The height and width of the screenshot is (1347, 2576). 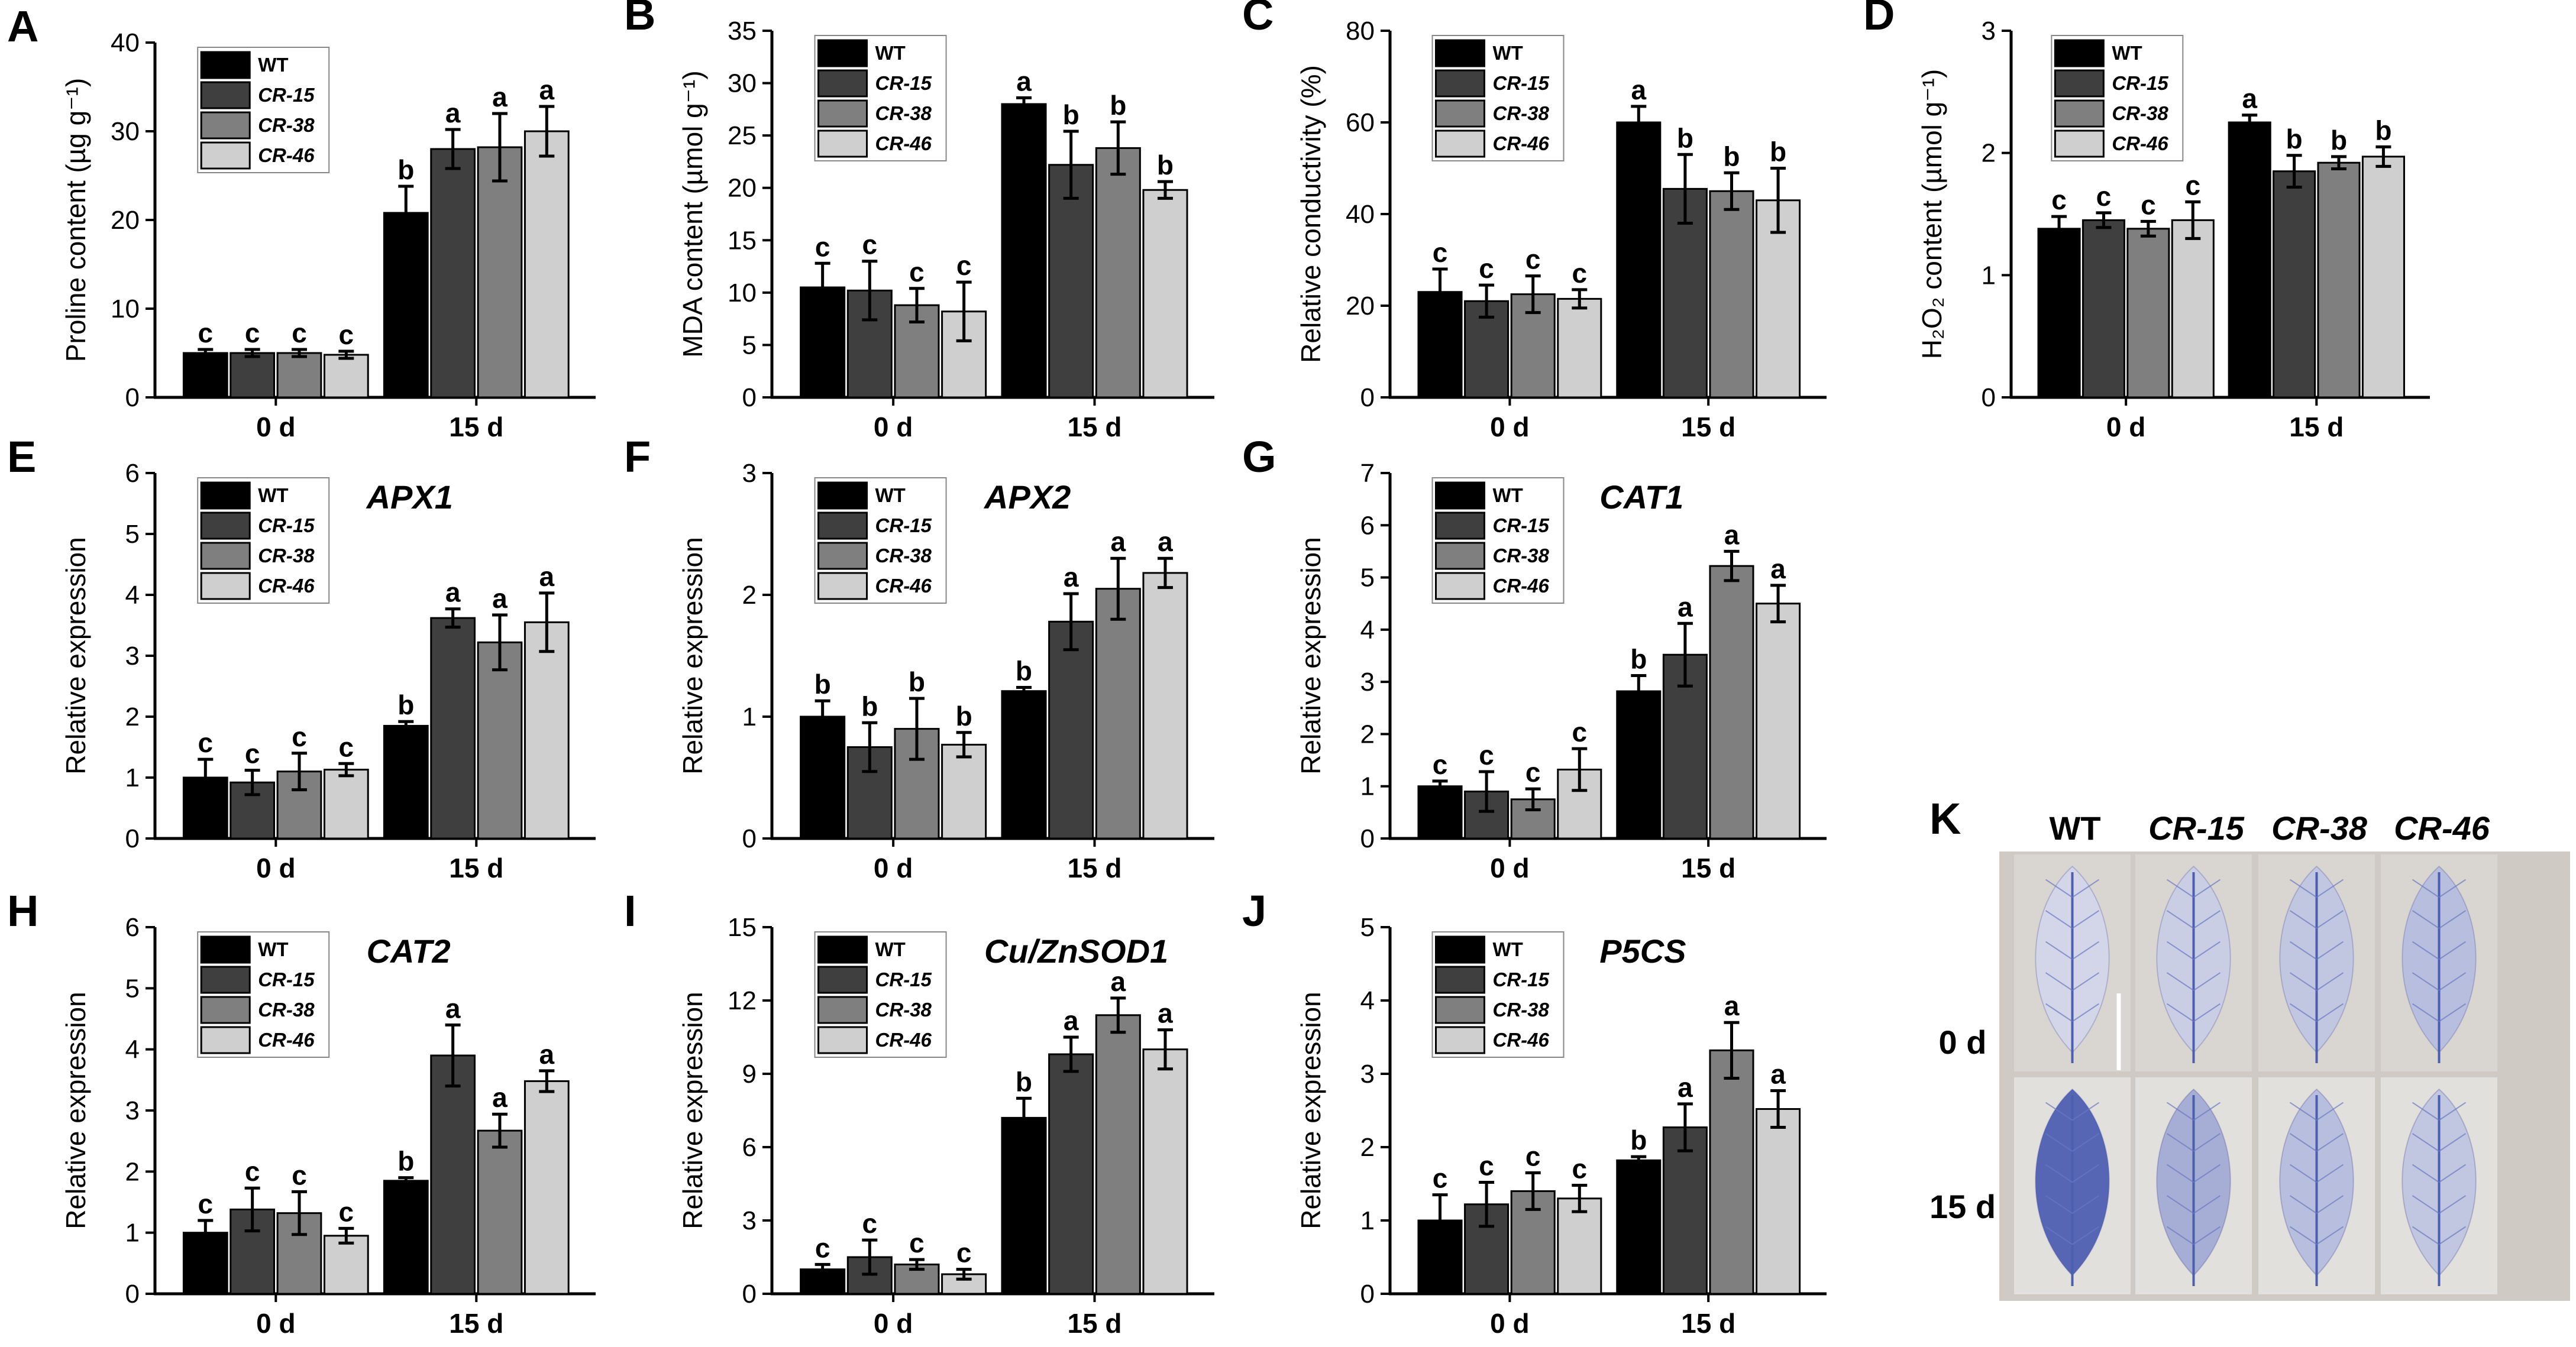 I want to click on legend-entry: WT, so click(x=890, y=53).